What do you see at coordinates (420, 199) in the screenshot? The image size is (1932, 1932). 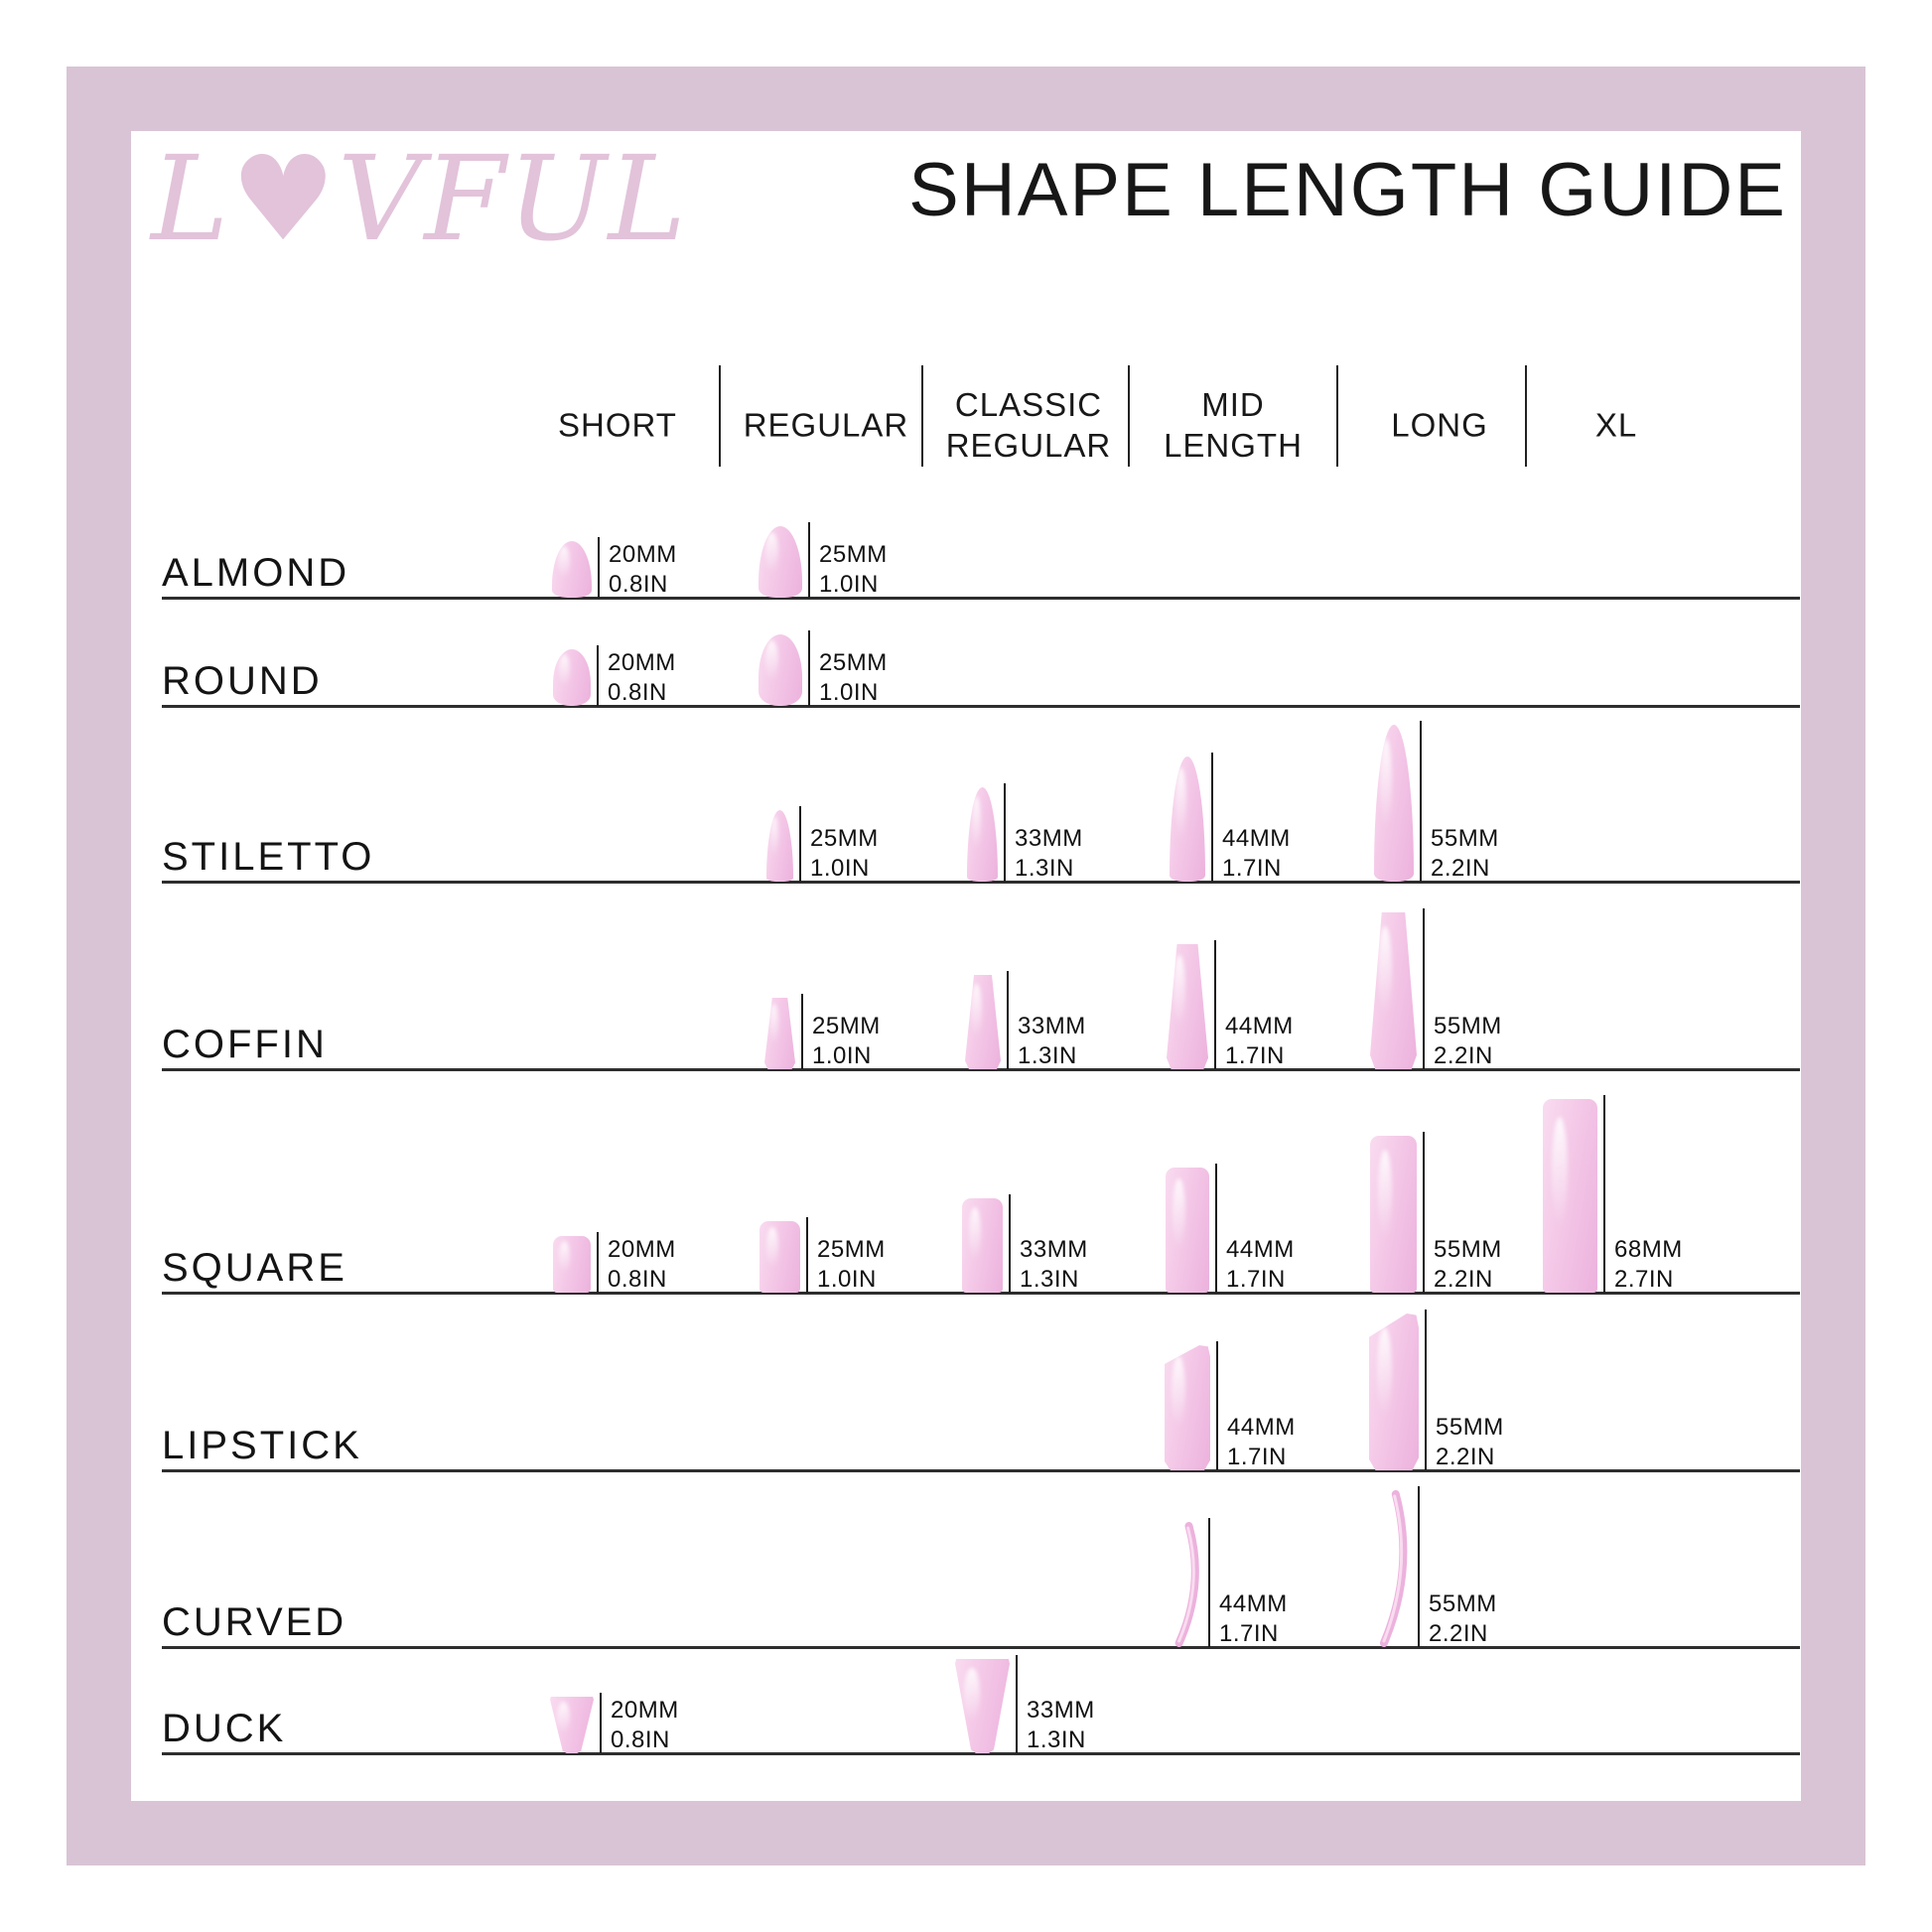 I see `brand-logo: L♥VFUL` at bounding box center [420, 199].